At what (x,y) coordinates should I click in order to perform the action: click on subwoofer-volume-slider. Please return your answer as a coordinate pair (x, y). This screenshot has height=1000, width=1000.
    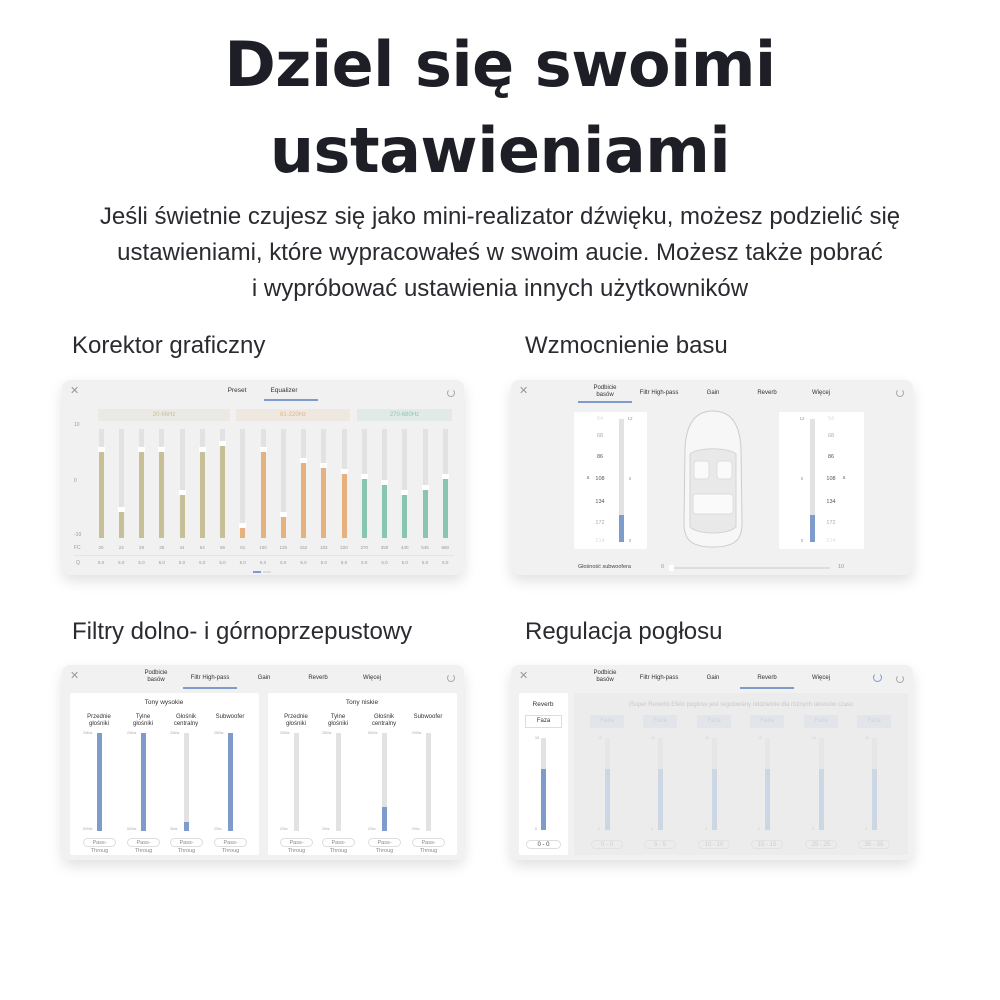
    Looking at the image, I should click on (749, 568).